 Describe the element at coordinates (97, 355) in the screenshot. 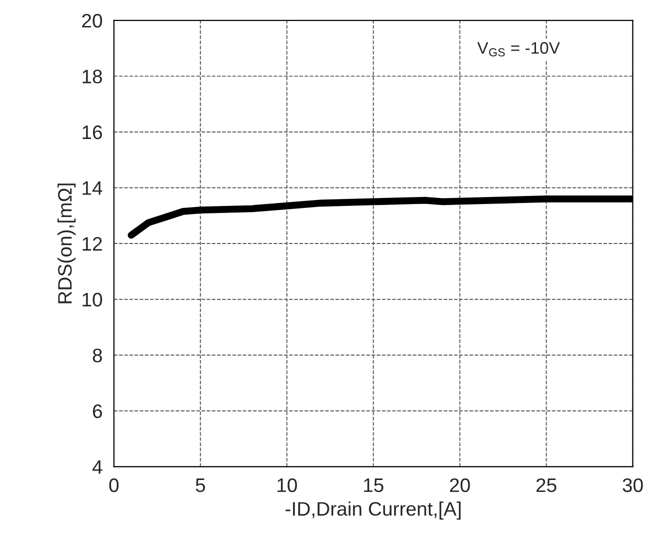

I see `y-tick-label: 8` at that location.